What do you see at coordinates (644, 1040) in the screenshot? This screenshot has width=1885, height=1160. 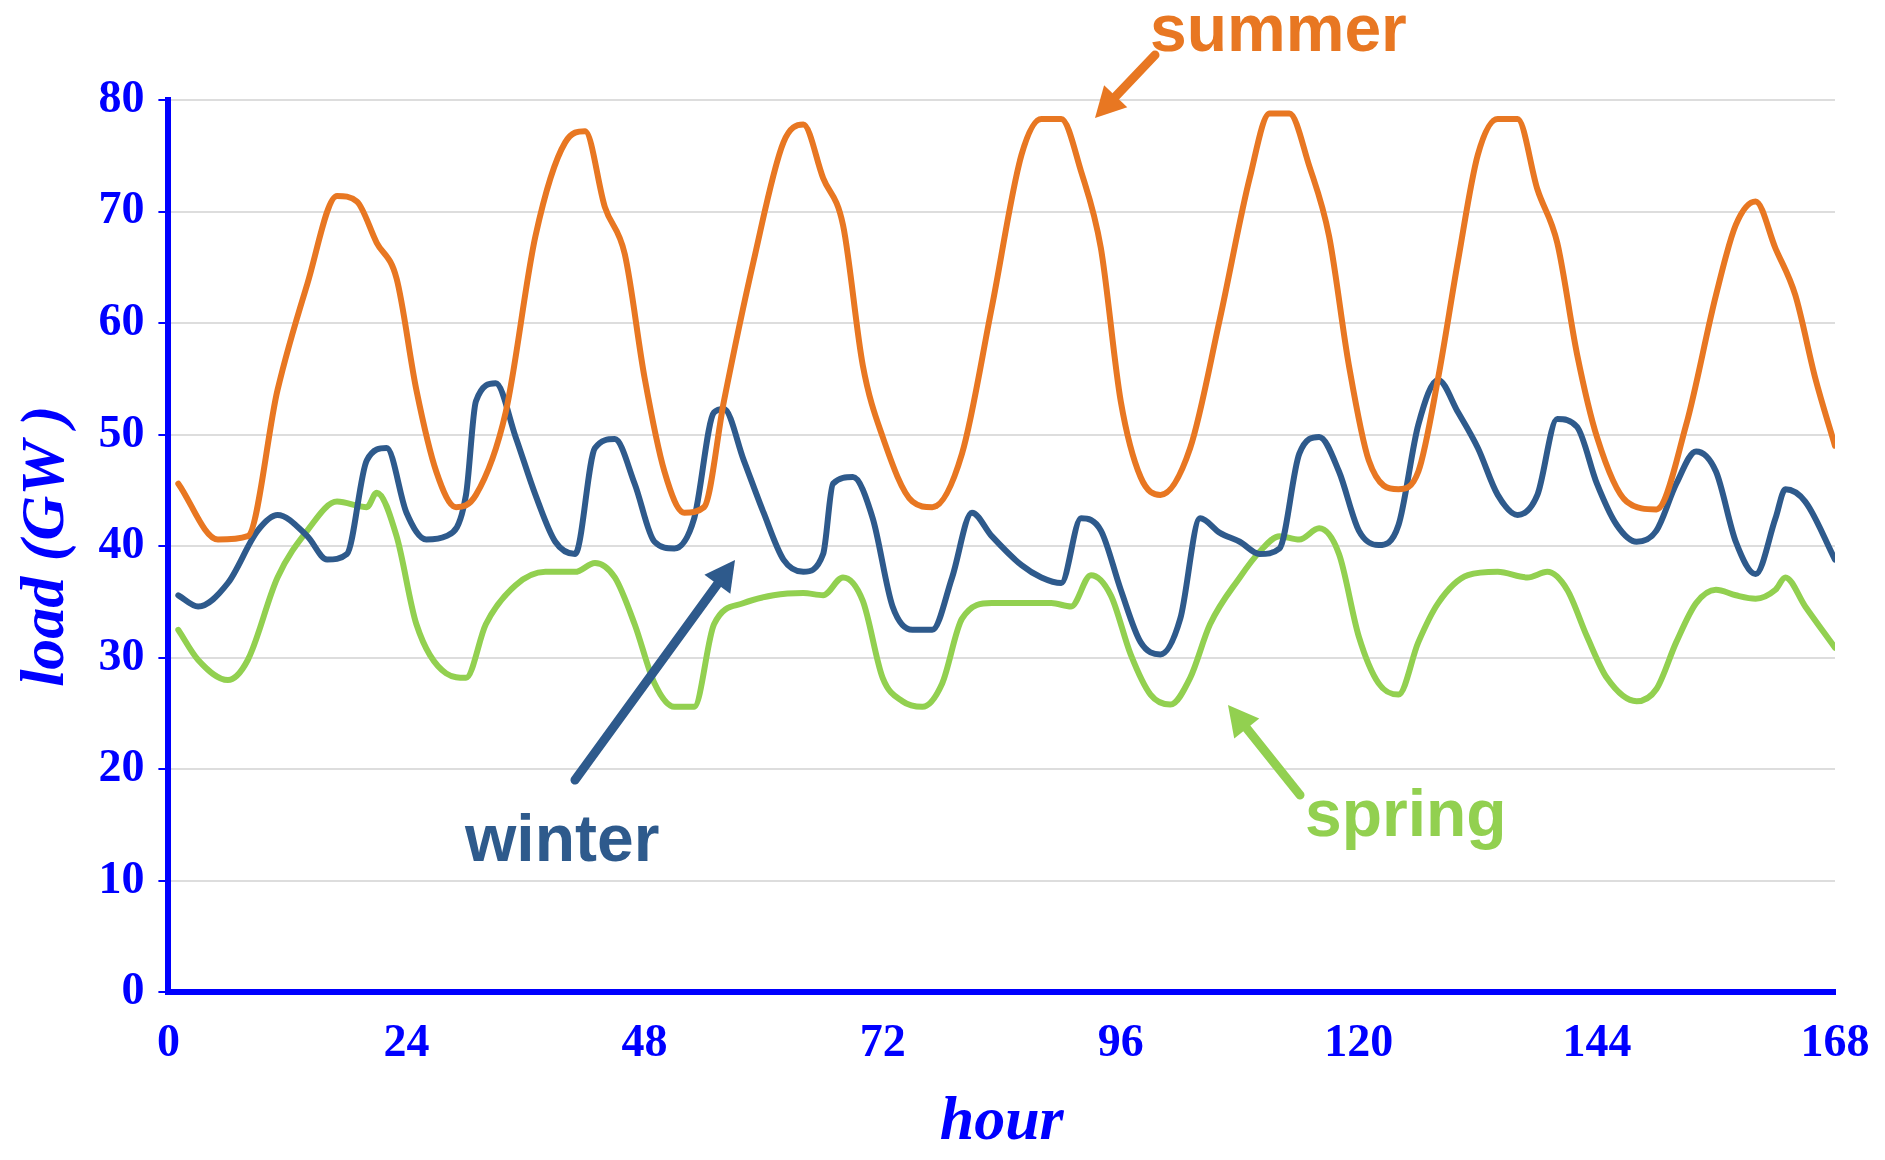 I see `x-tick-label: 48` at bounding box center [644, 1040].